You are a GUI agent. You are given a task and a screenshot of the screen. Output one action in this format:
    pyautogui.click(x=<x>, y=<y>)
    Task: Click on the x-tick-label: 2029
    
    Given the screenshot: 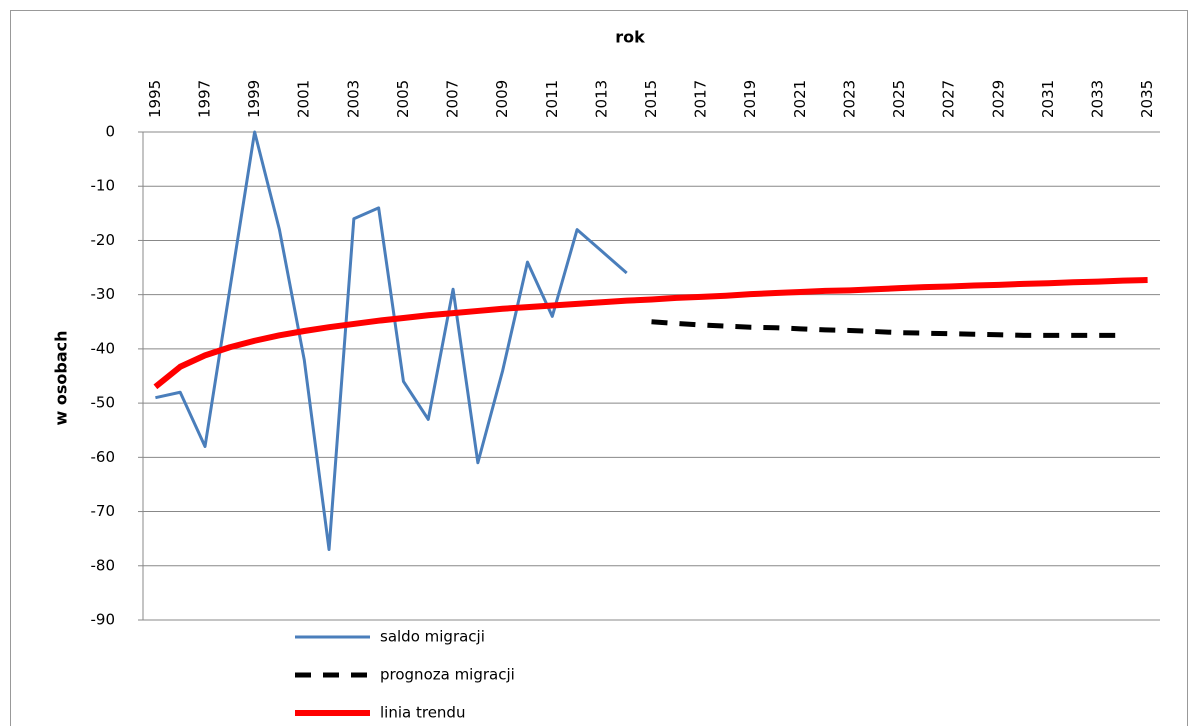 What is the action you would take?
    pyautogui.click(x=998, y=99)
    